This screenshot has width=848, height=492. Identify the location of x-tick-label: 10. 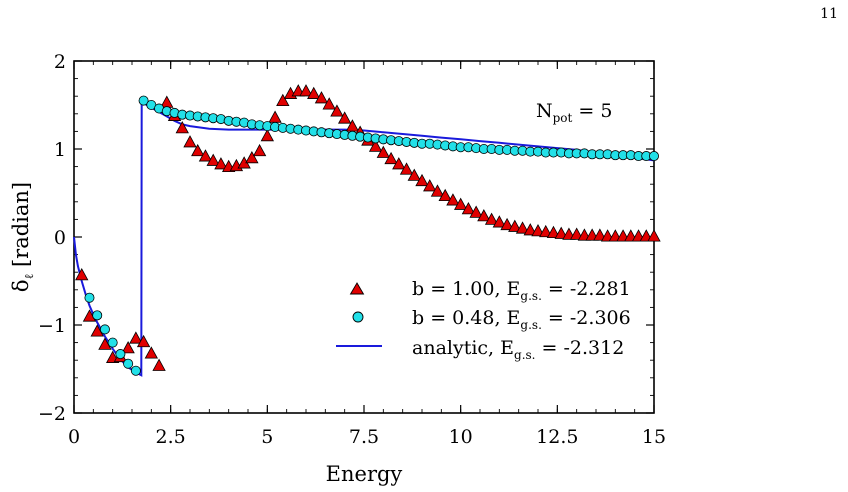
(461, 437).